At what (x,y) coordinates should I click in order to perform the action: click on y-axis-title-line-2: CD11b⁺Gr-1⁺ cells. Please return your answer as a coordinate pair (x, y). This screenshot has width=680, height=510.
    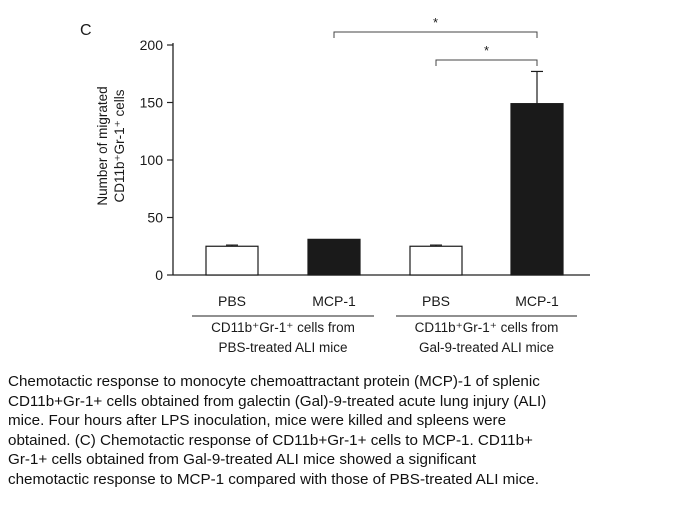
    Looking at the image, I should click on (119, 145).